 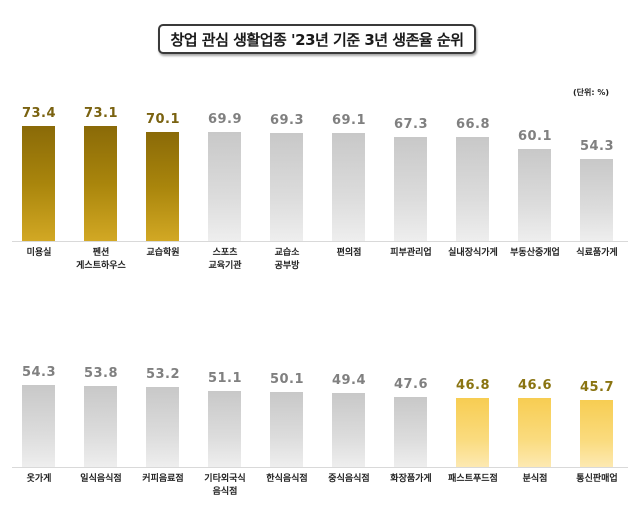 What do you see at coordinates (411, 375) in the screenshot?
I see `bar-group: 47.6 화장품가게` at bounding box center [411, 375].